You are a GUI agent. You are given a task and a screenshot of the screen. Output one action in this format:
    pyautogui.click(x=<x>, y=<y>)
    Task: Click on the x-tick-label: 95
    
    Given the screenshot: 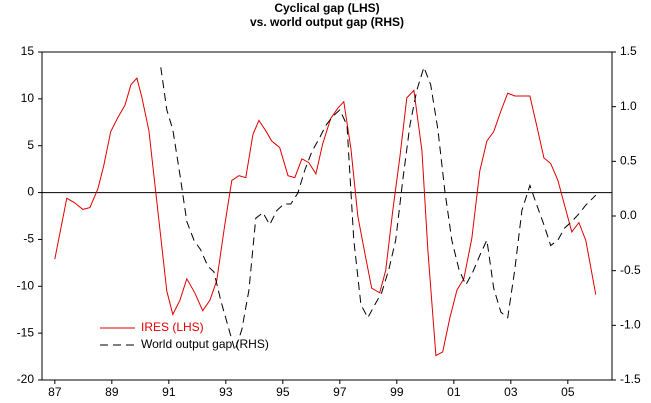 What is the action you would take?
    pyautogui.click(x=283, y=392)
    